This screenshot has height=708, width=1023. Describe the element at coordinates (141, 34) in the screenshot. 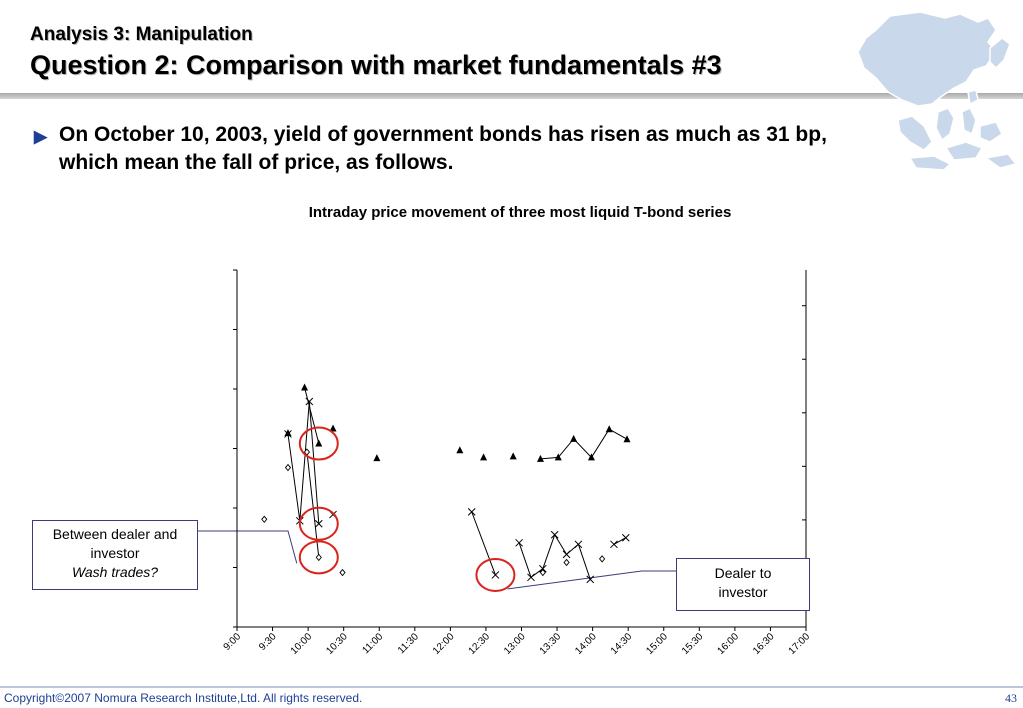

I see `section-subtitle: Analysis 3: Manipulation` at that location.